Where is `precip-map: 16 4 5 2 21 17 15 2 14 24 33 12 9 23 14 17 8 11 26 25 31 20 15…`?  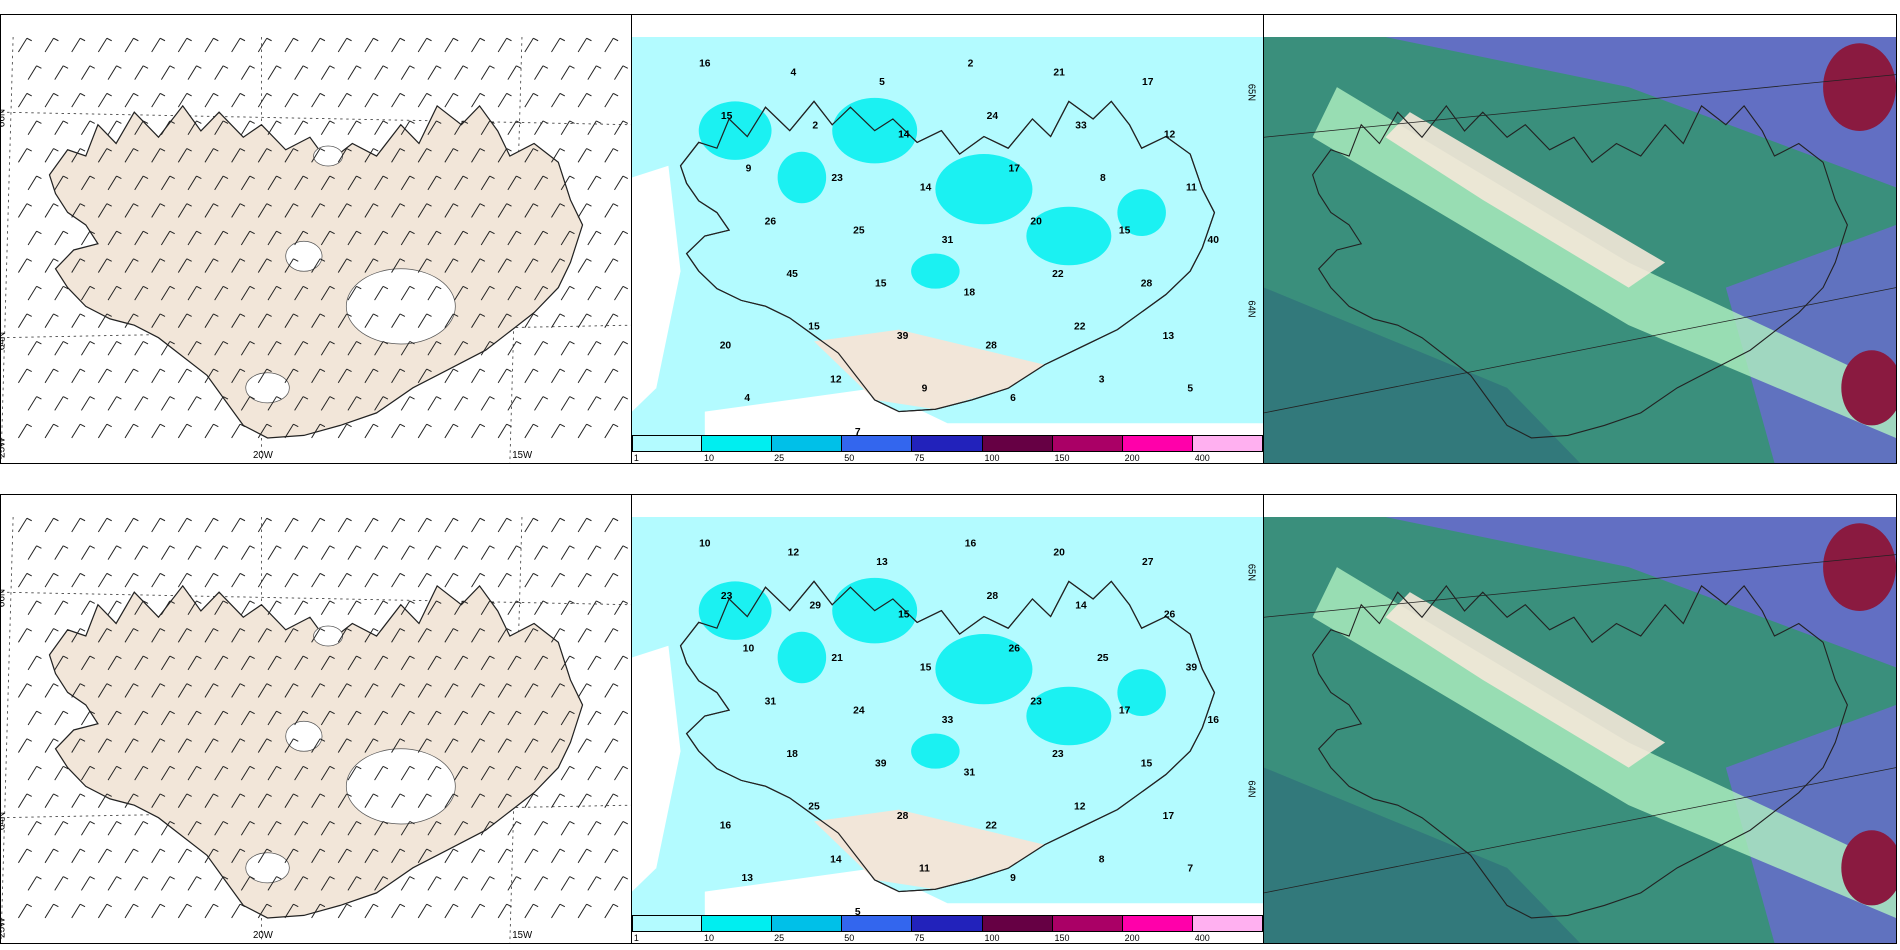 precip-map: 16 4 5 2 21 17 15 2 14 24 33 12 9 23 14 17 8 11 26 25 31 20 15… is located at coordinates (947, 236).